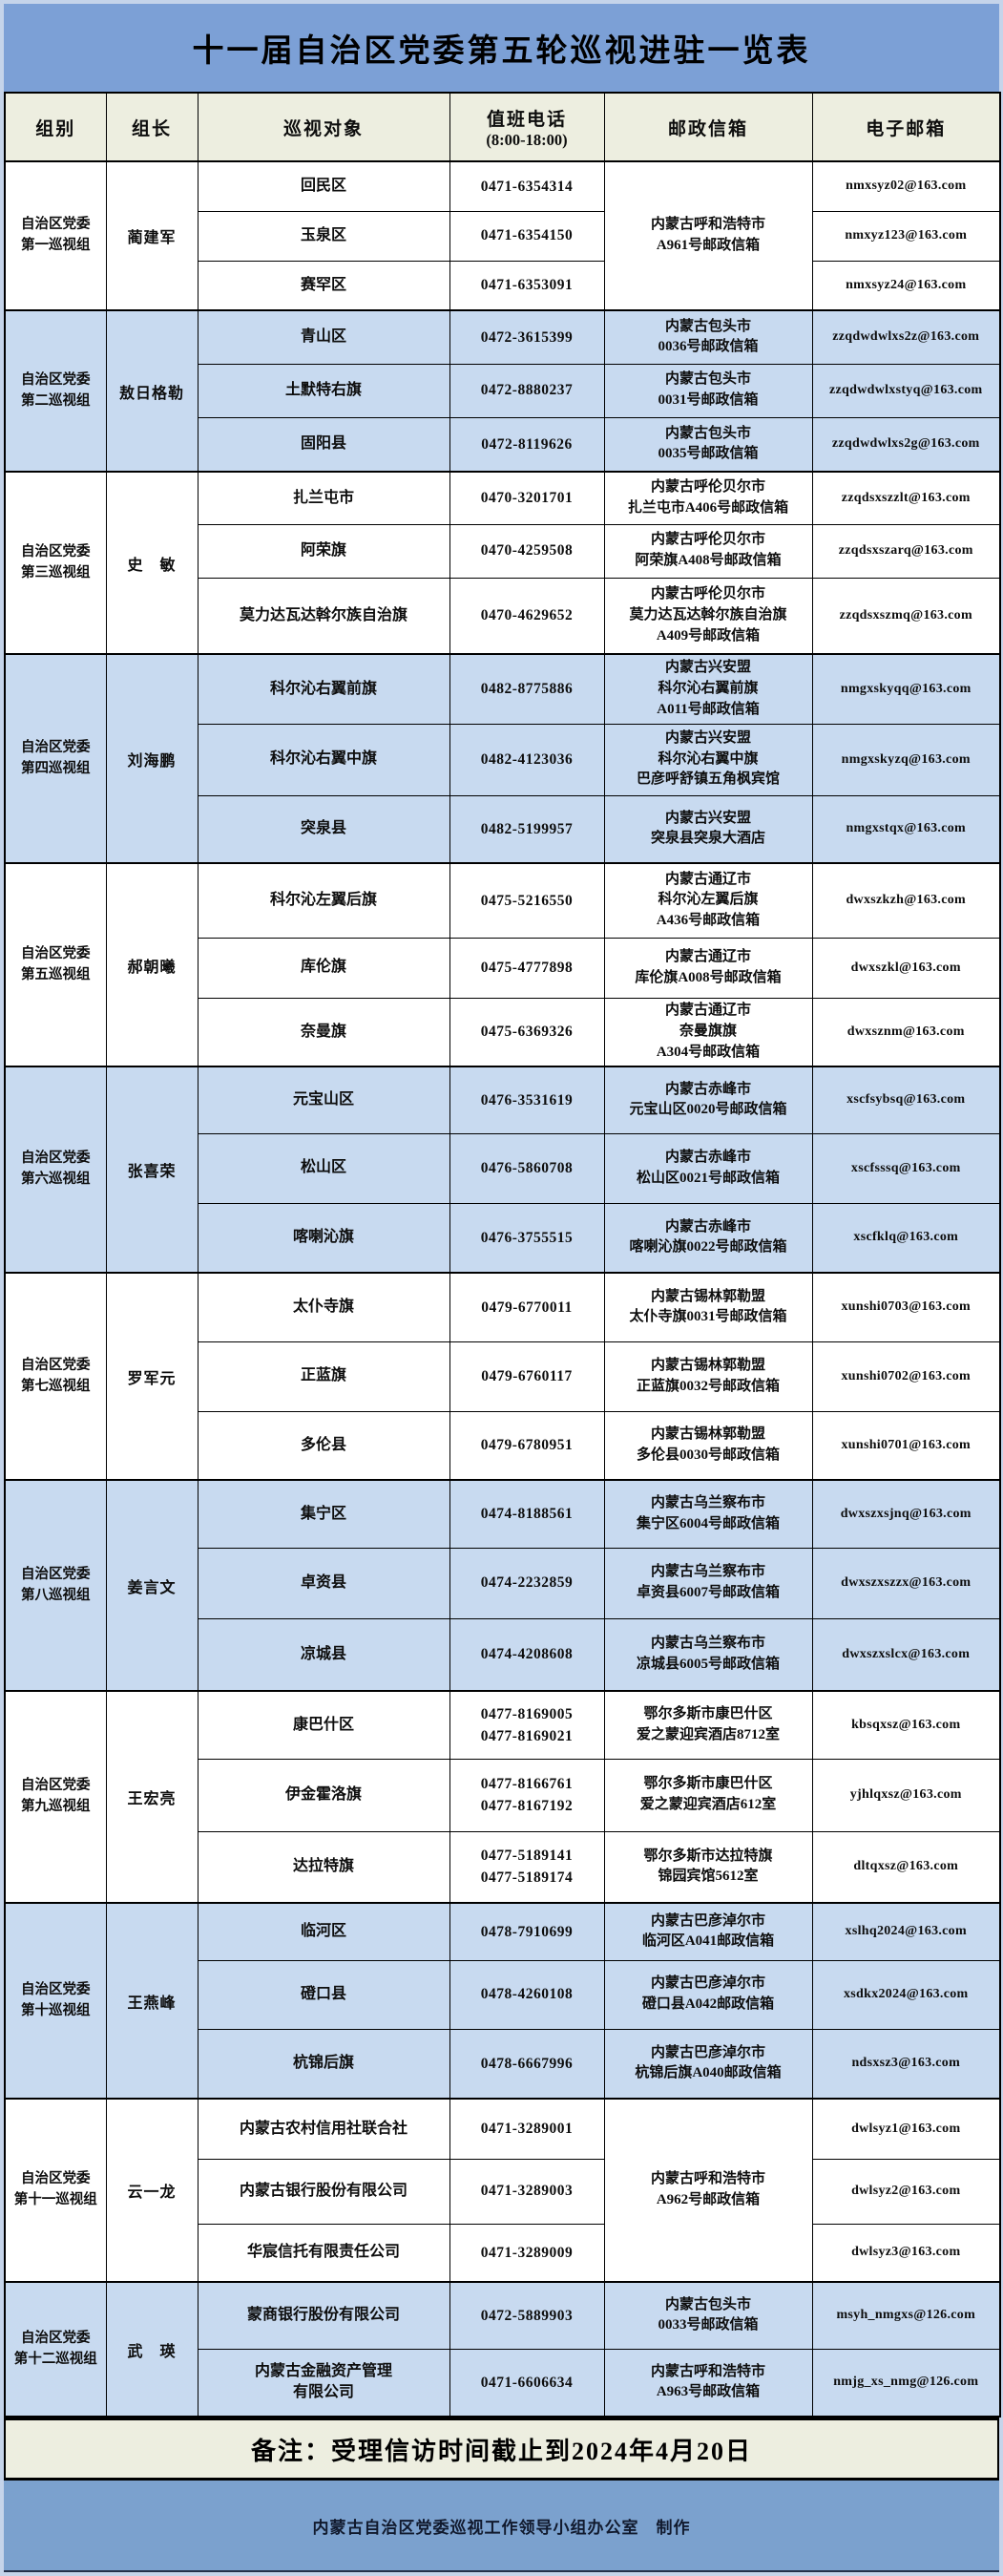 The image size is (1003, 2576). I want to click on phone-cell-line: 0471-6354314, so click(527, 186).